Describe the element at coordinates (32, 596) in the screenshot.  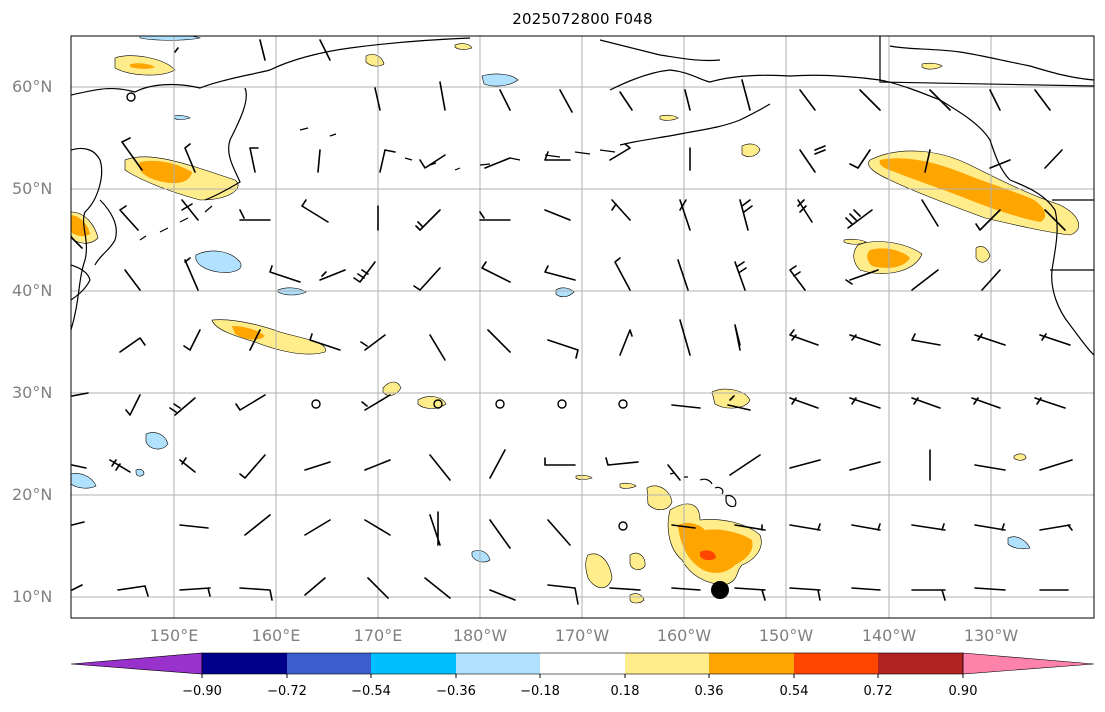
I see `lat-label-10n: 10°N` at that location.